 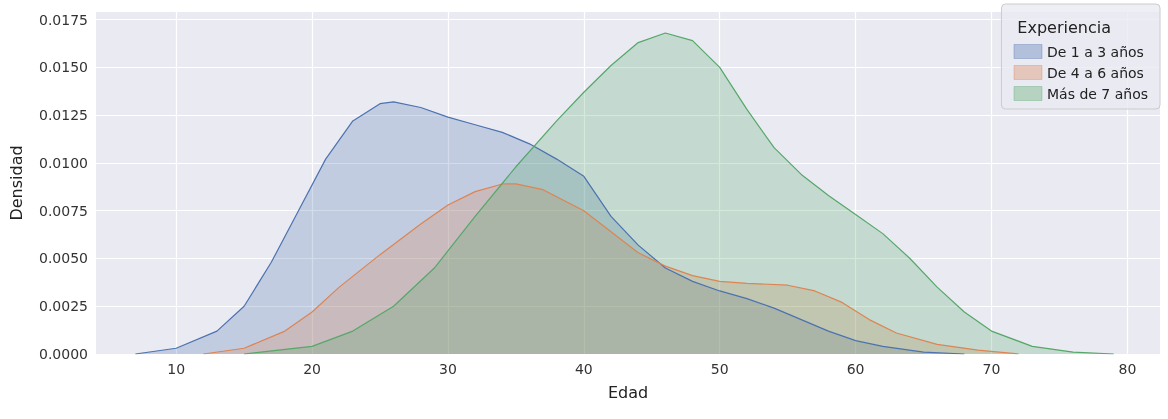 I want to click on x-tick-label: 40, so click(x=583, y=369).